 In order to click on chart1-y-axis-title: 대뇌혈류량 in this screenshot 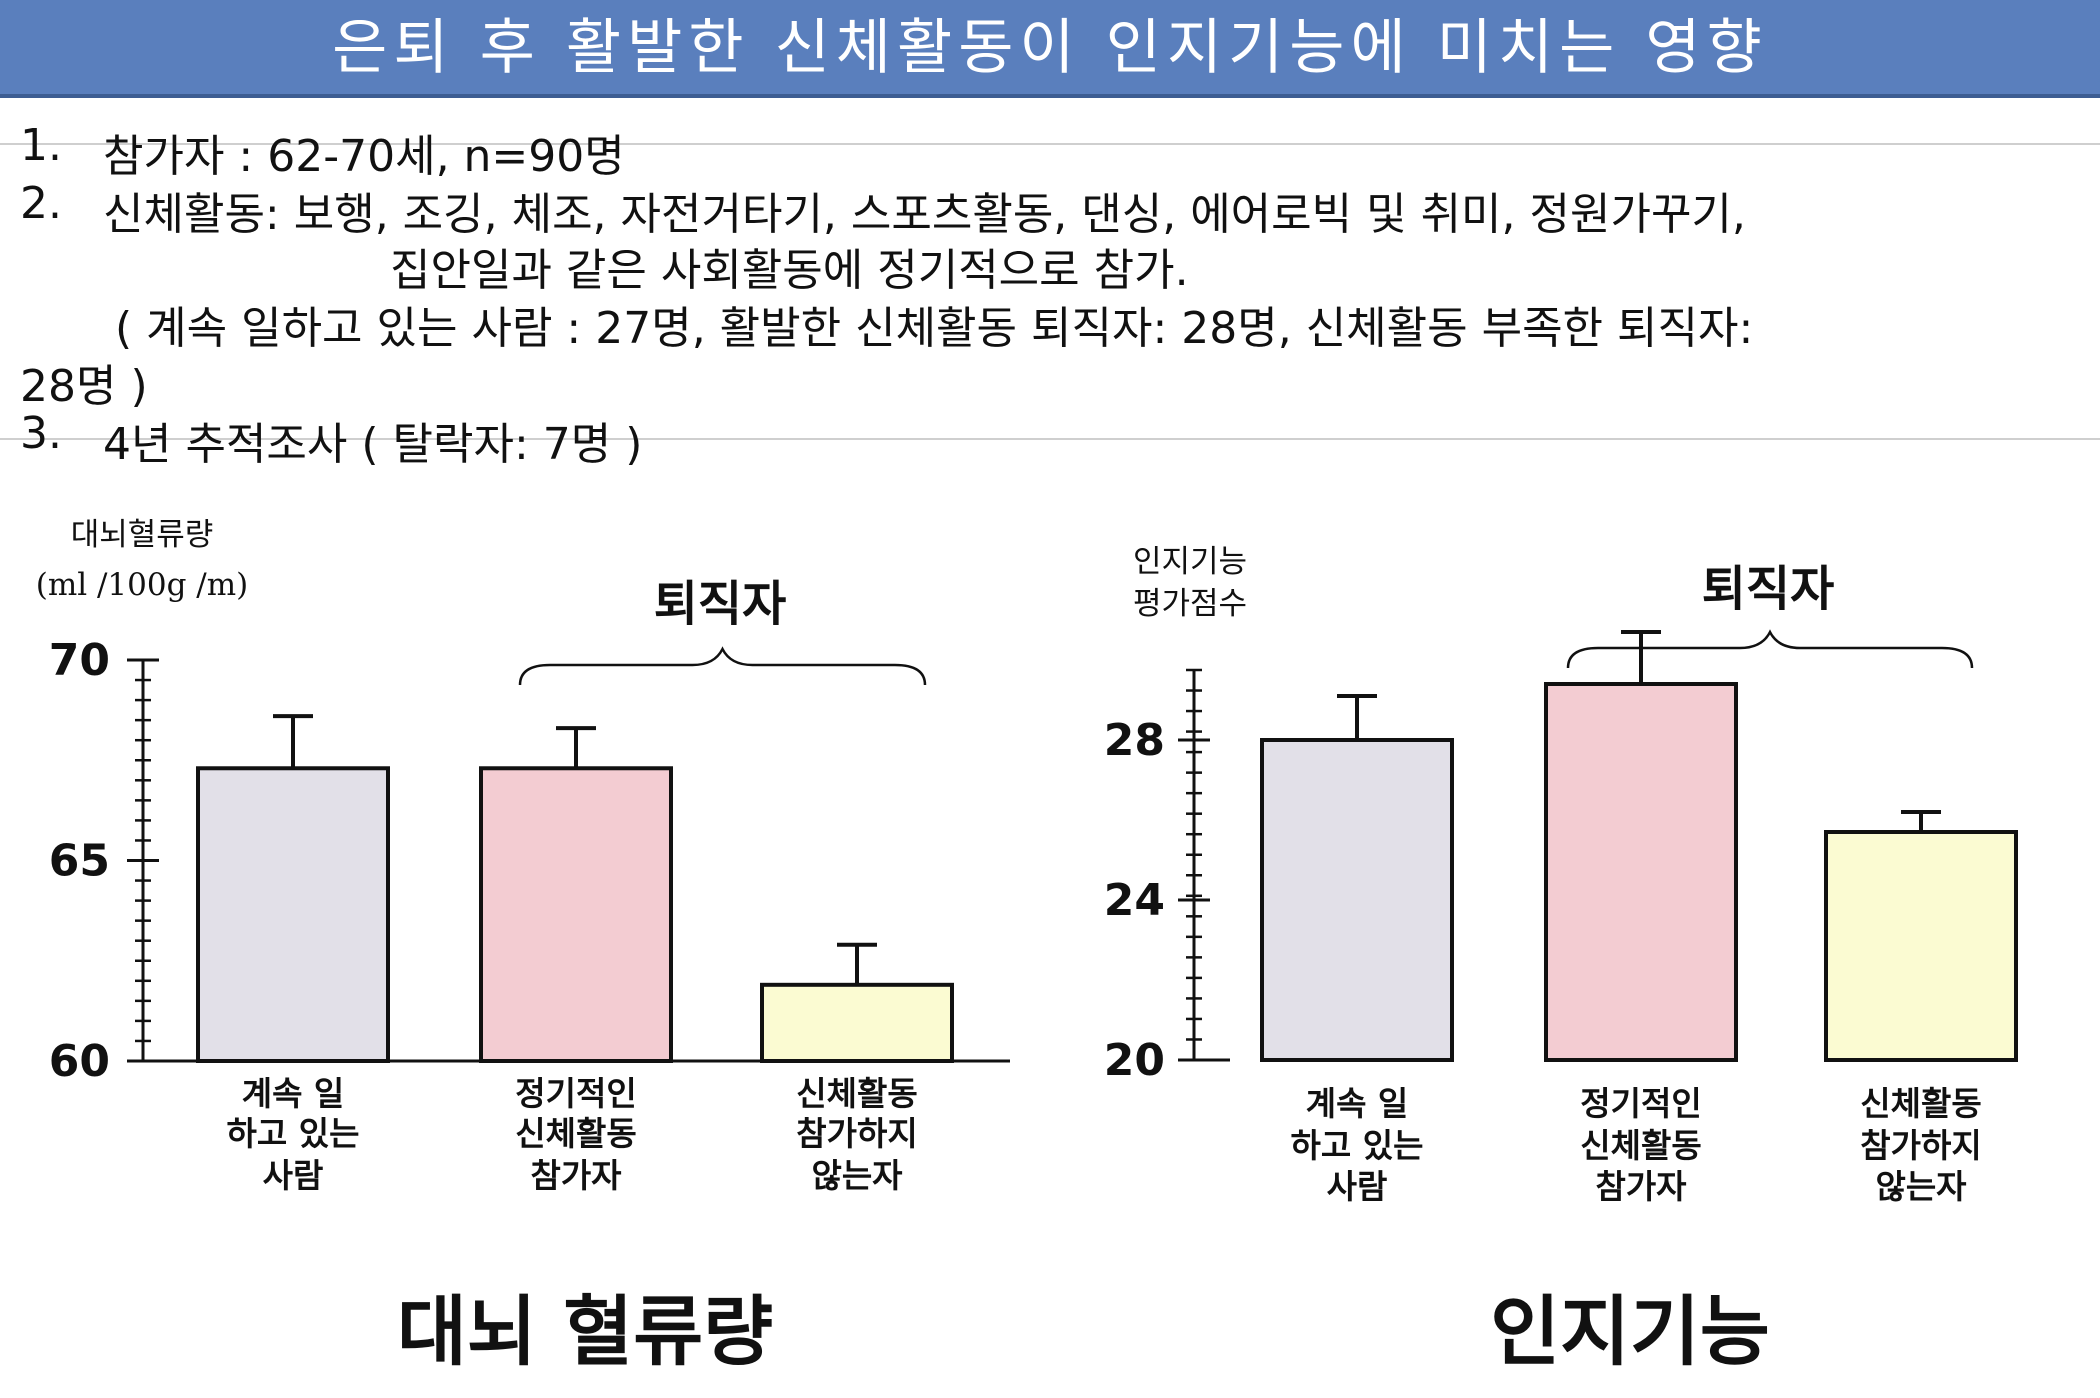, I will do `click(142, 535)`.